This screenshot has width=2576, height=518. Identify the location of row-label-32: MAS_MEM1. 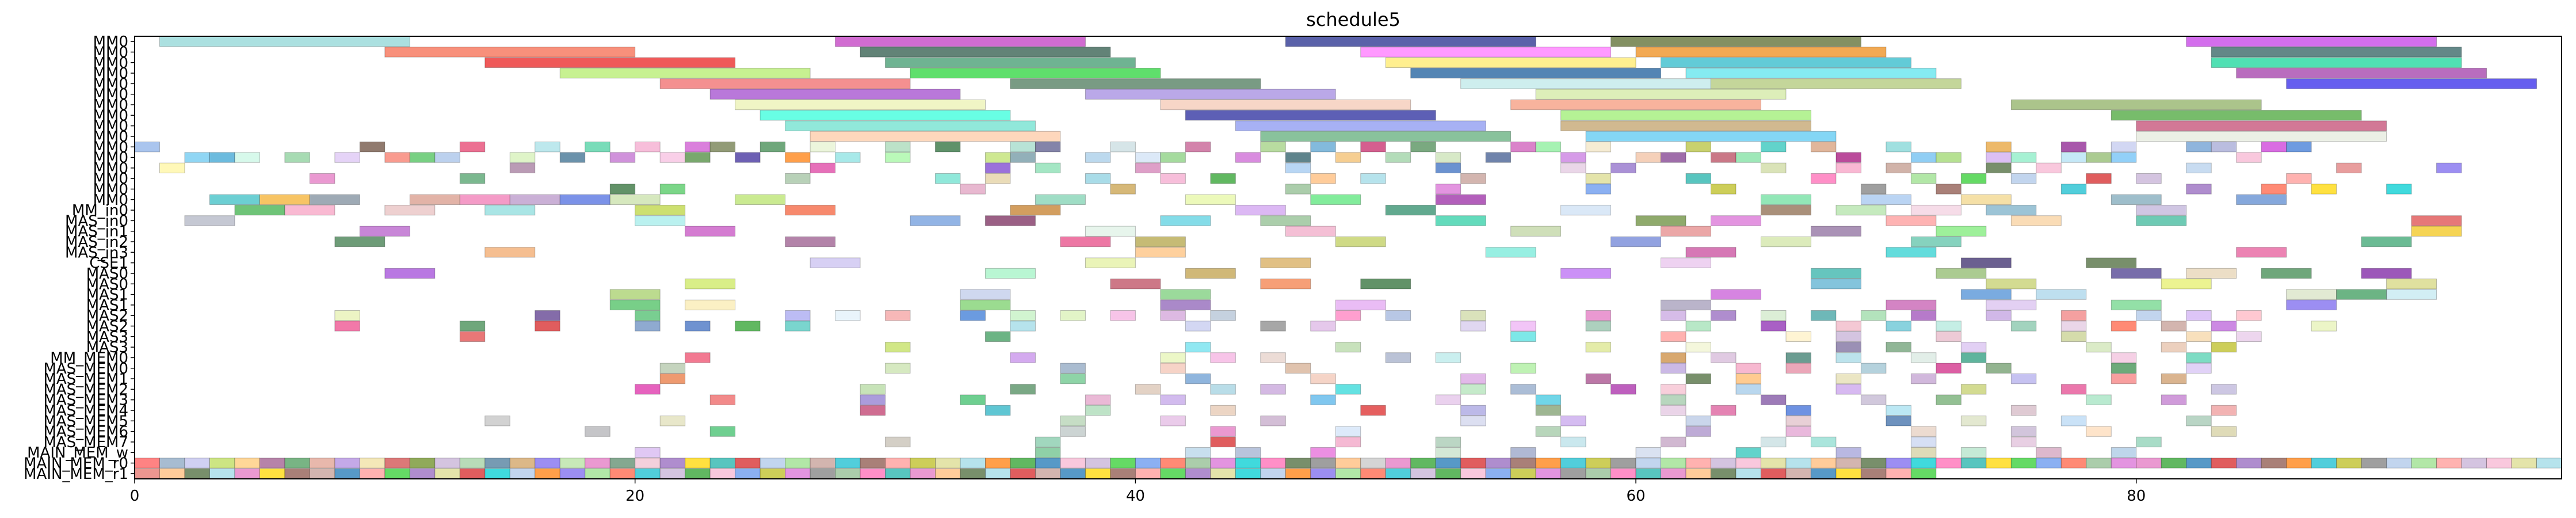
(85, 380).